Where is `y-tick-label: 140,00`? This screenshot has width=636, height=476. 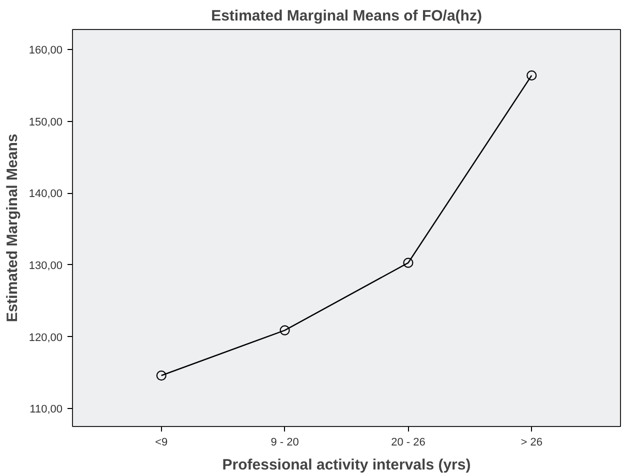 y-tick-label: 140,00 is located at coordinates (45, 194).